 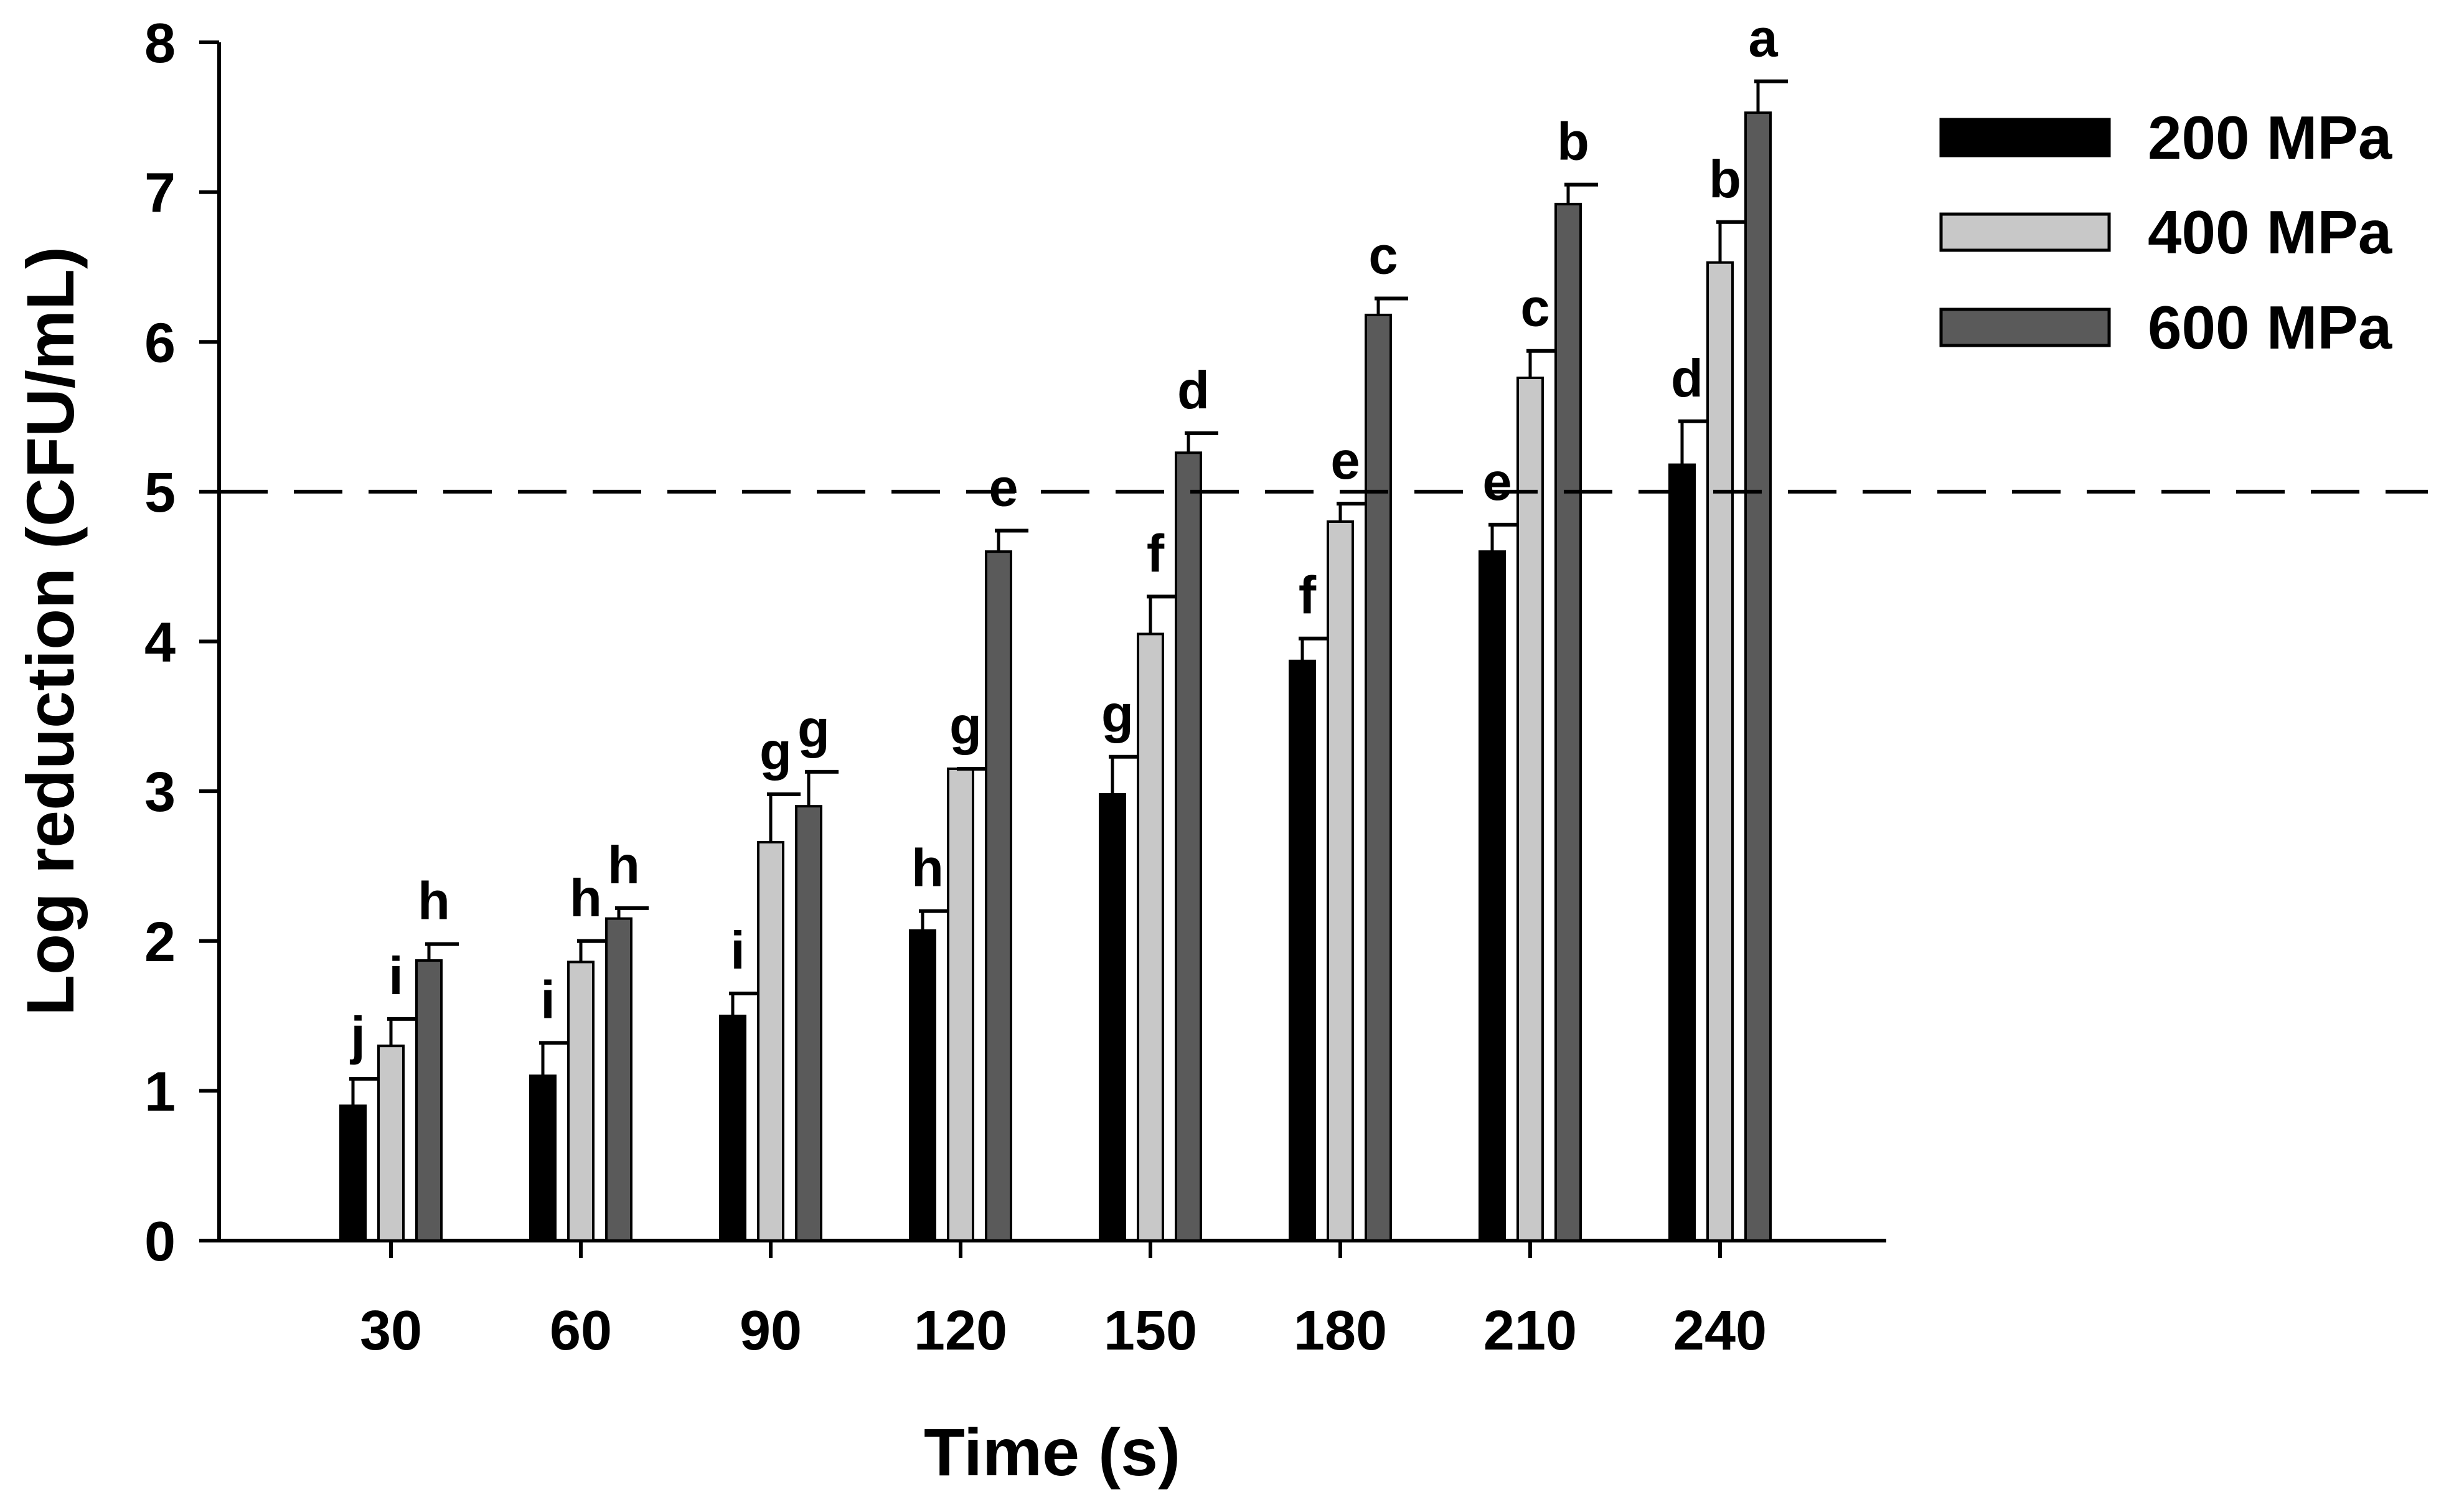 I want to click on x-tick-label: 180, so click(x=1340, y=1331).